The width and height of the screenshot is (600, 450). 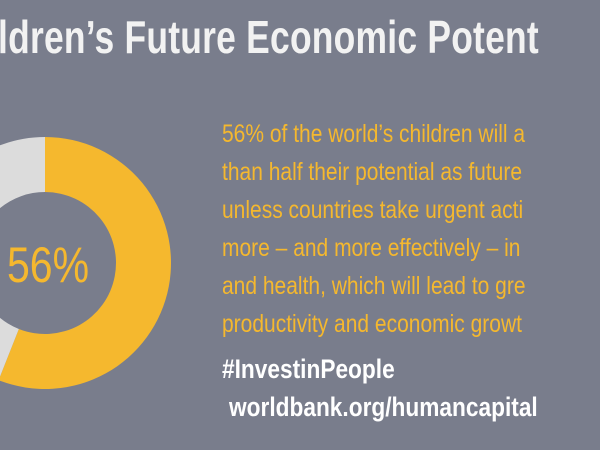 I want to click on donut-slice-remainder, so click(x=22, y=257).